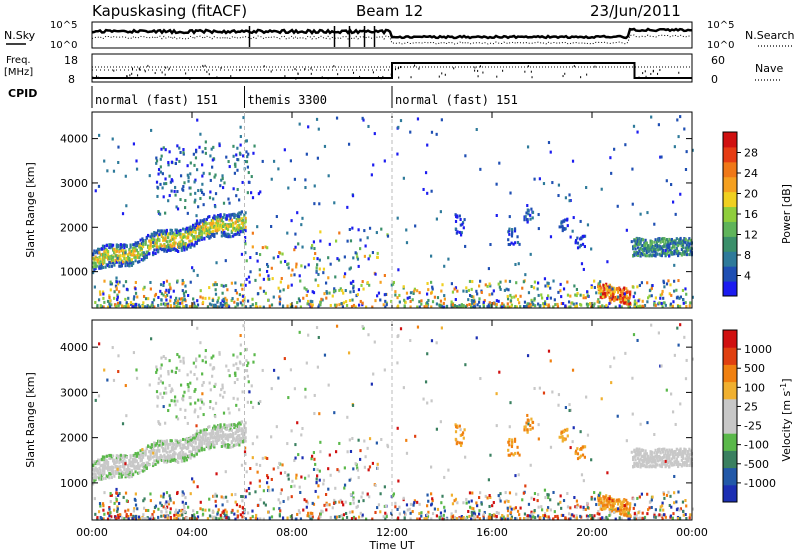  I want to click on freq-label: Freq., so click(18, 60).